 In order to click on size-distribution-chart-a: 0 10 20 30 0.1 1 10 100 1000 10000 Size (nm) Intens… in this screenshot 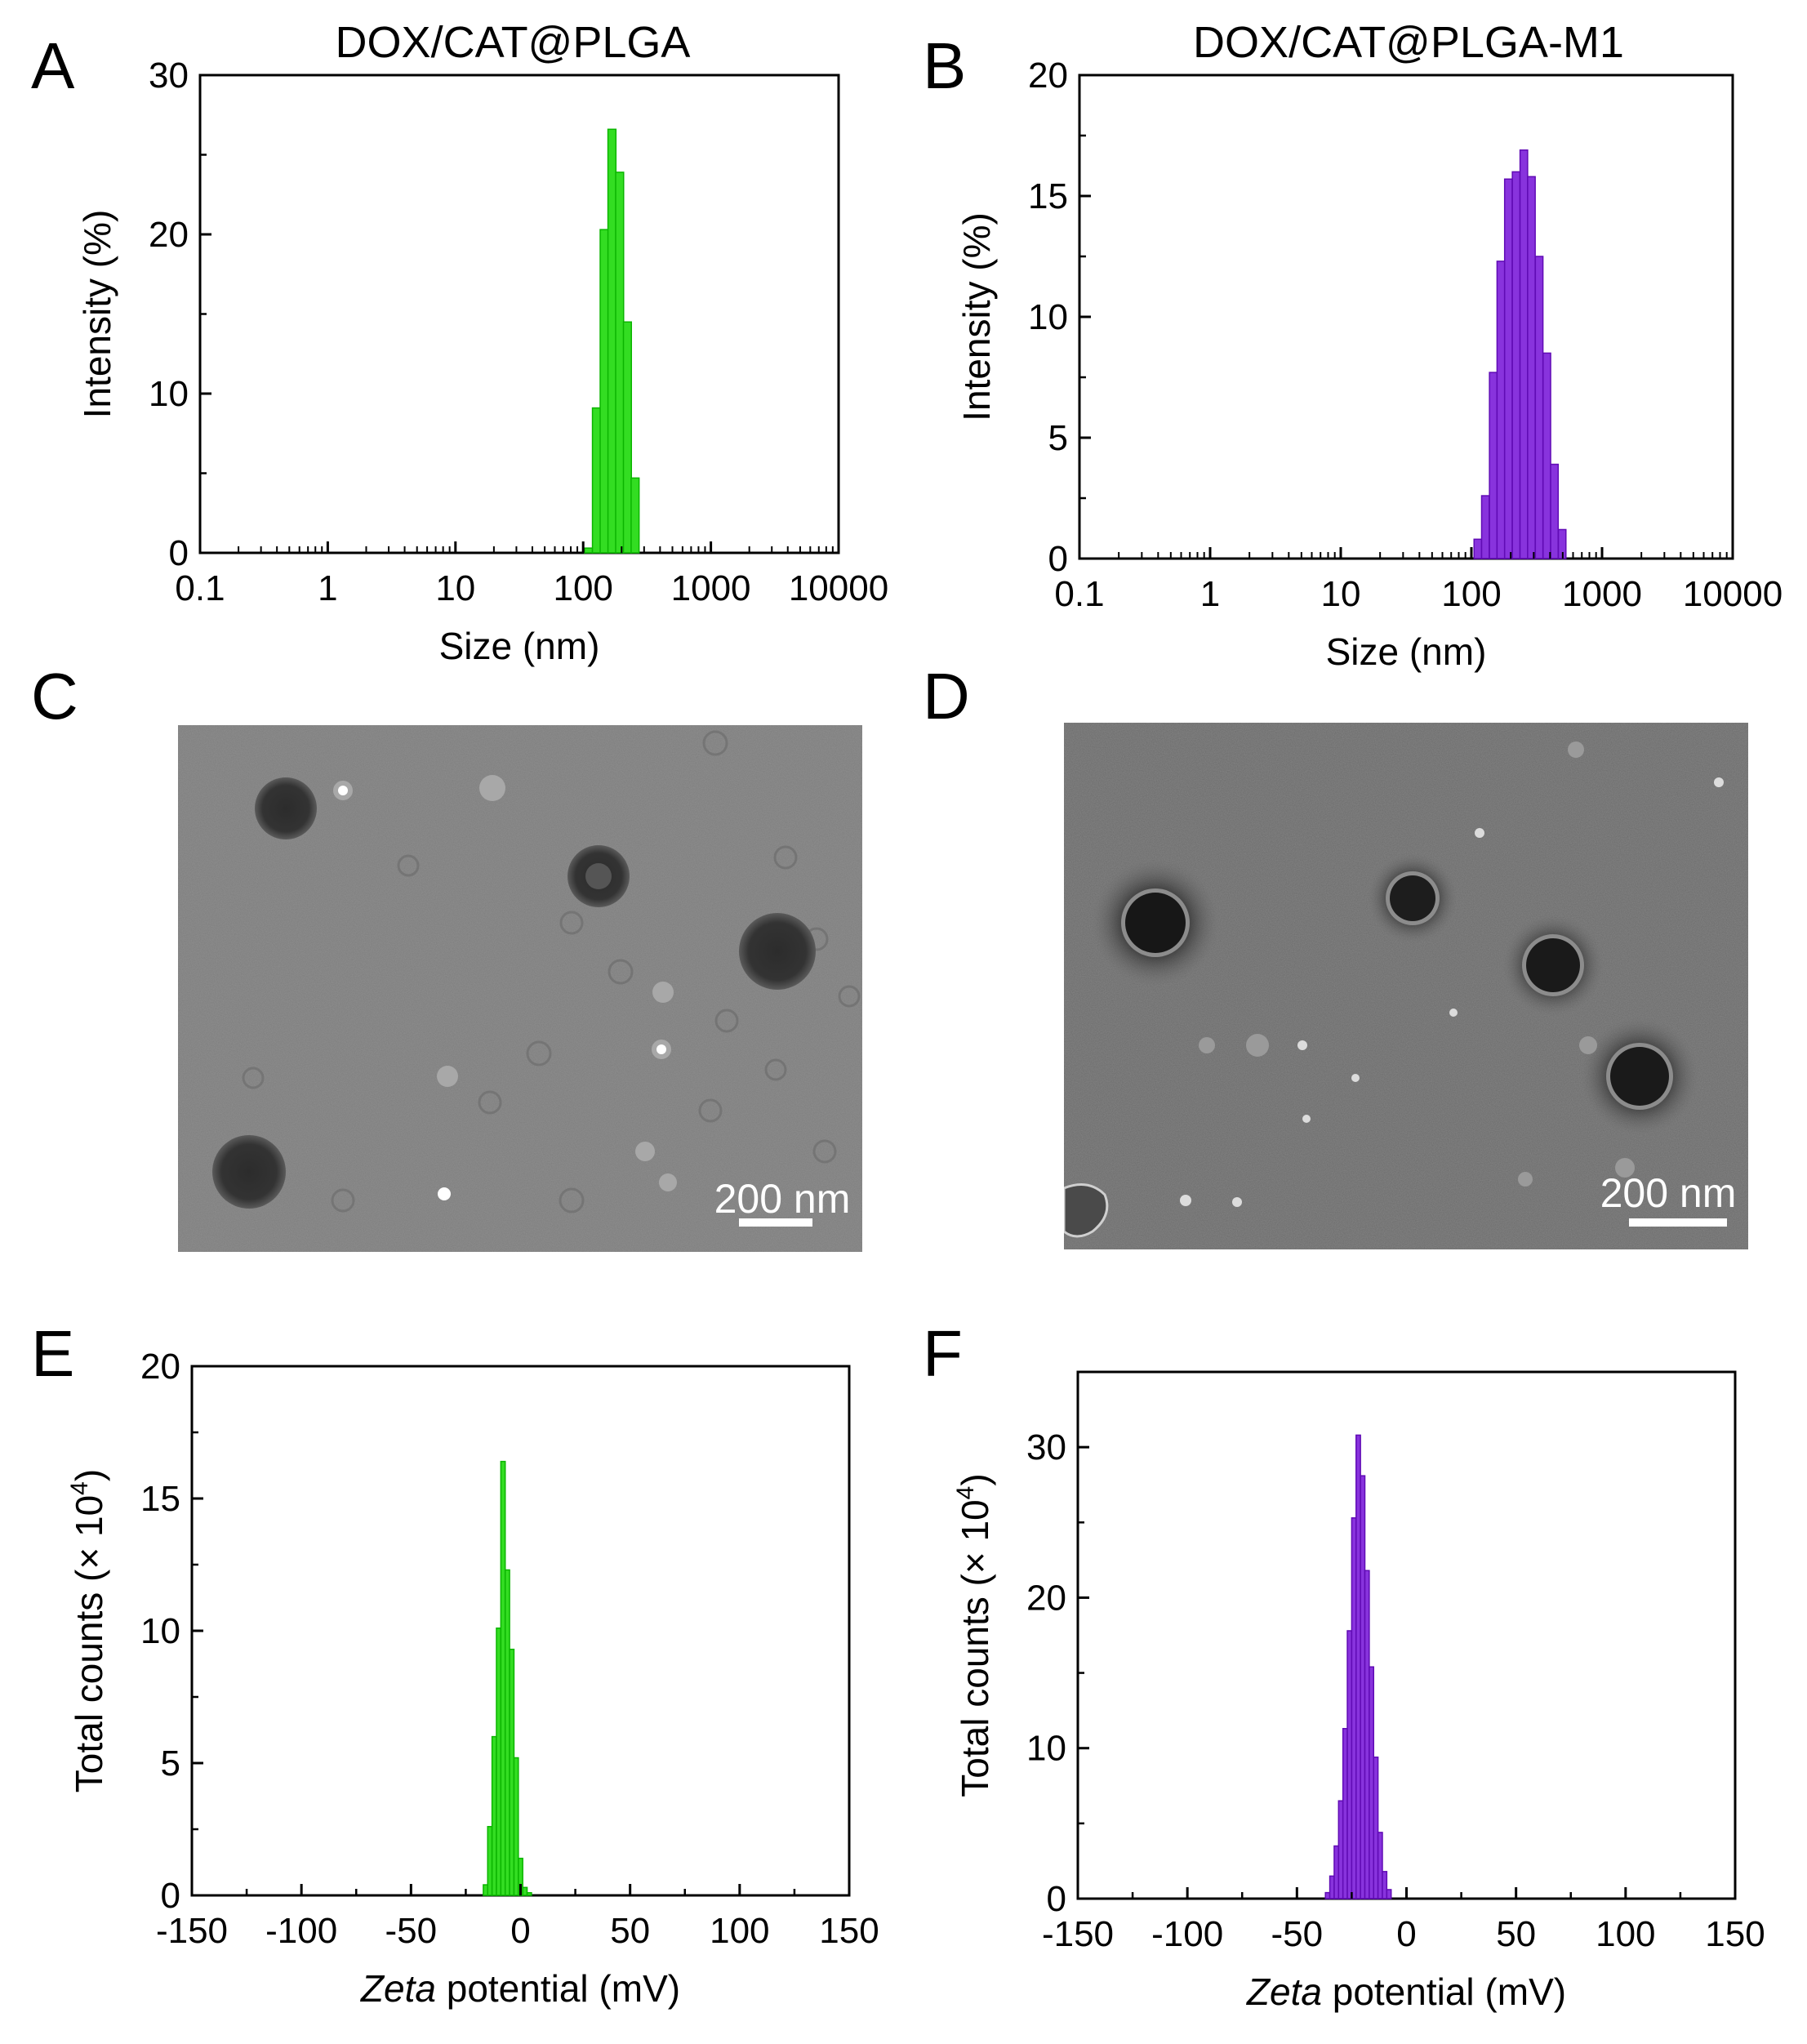, I will do `click(482, 361)`.